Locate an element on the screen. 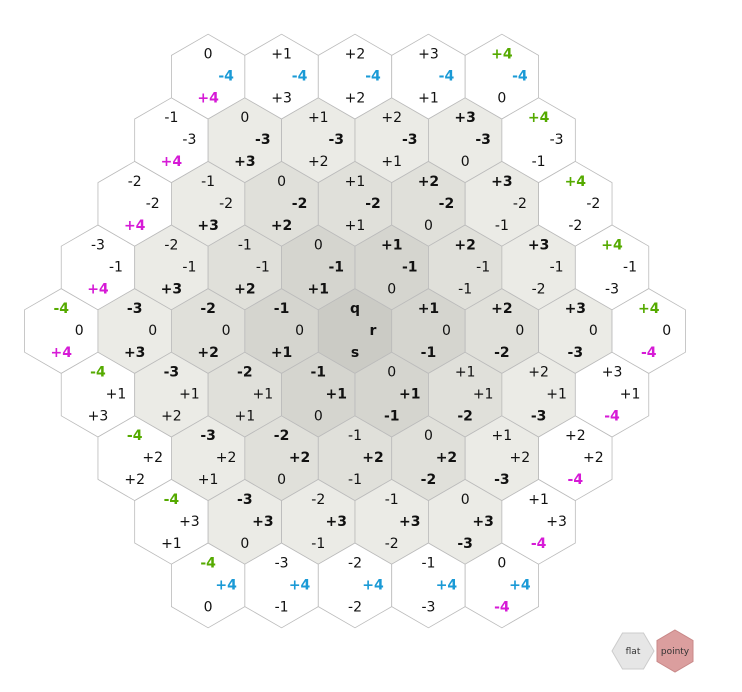 Image resolution: width=742 pixels, height=692 pixels. flat-hexagon-icon is located at coordinates (633, 651).